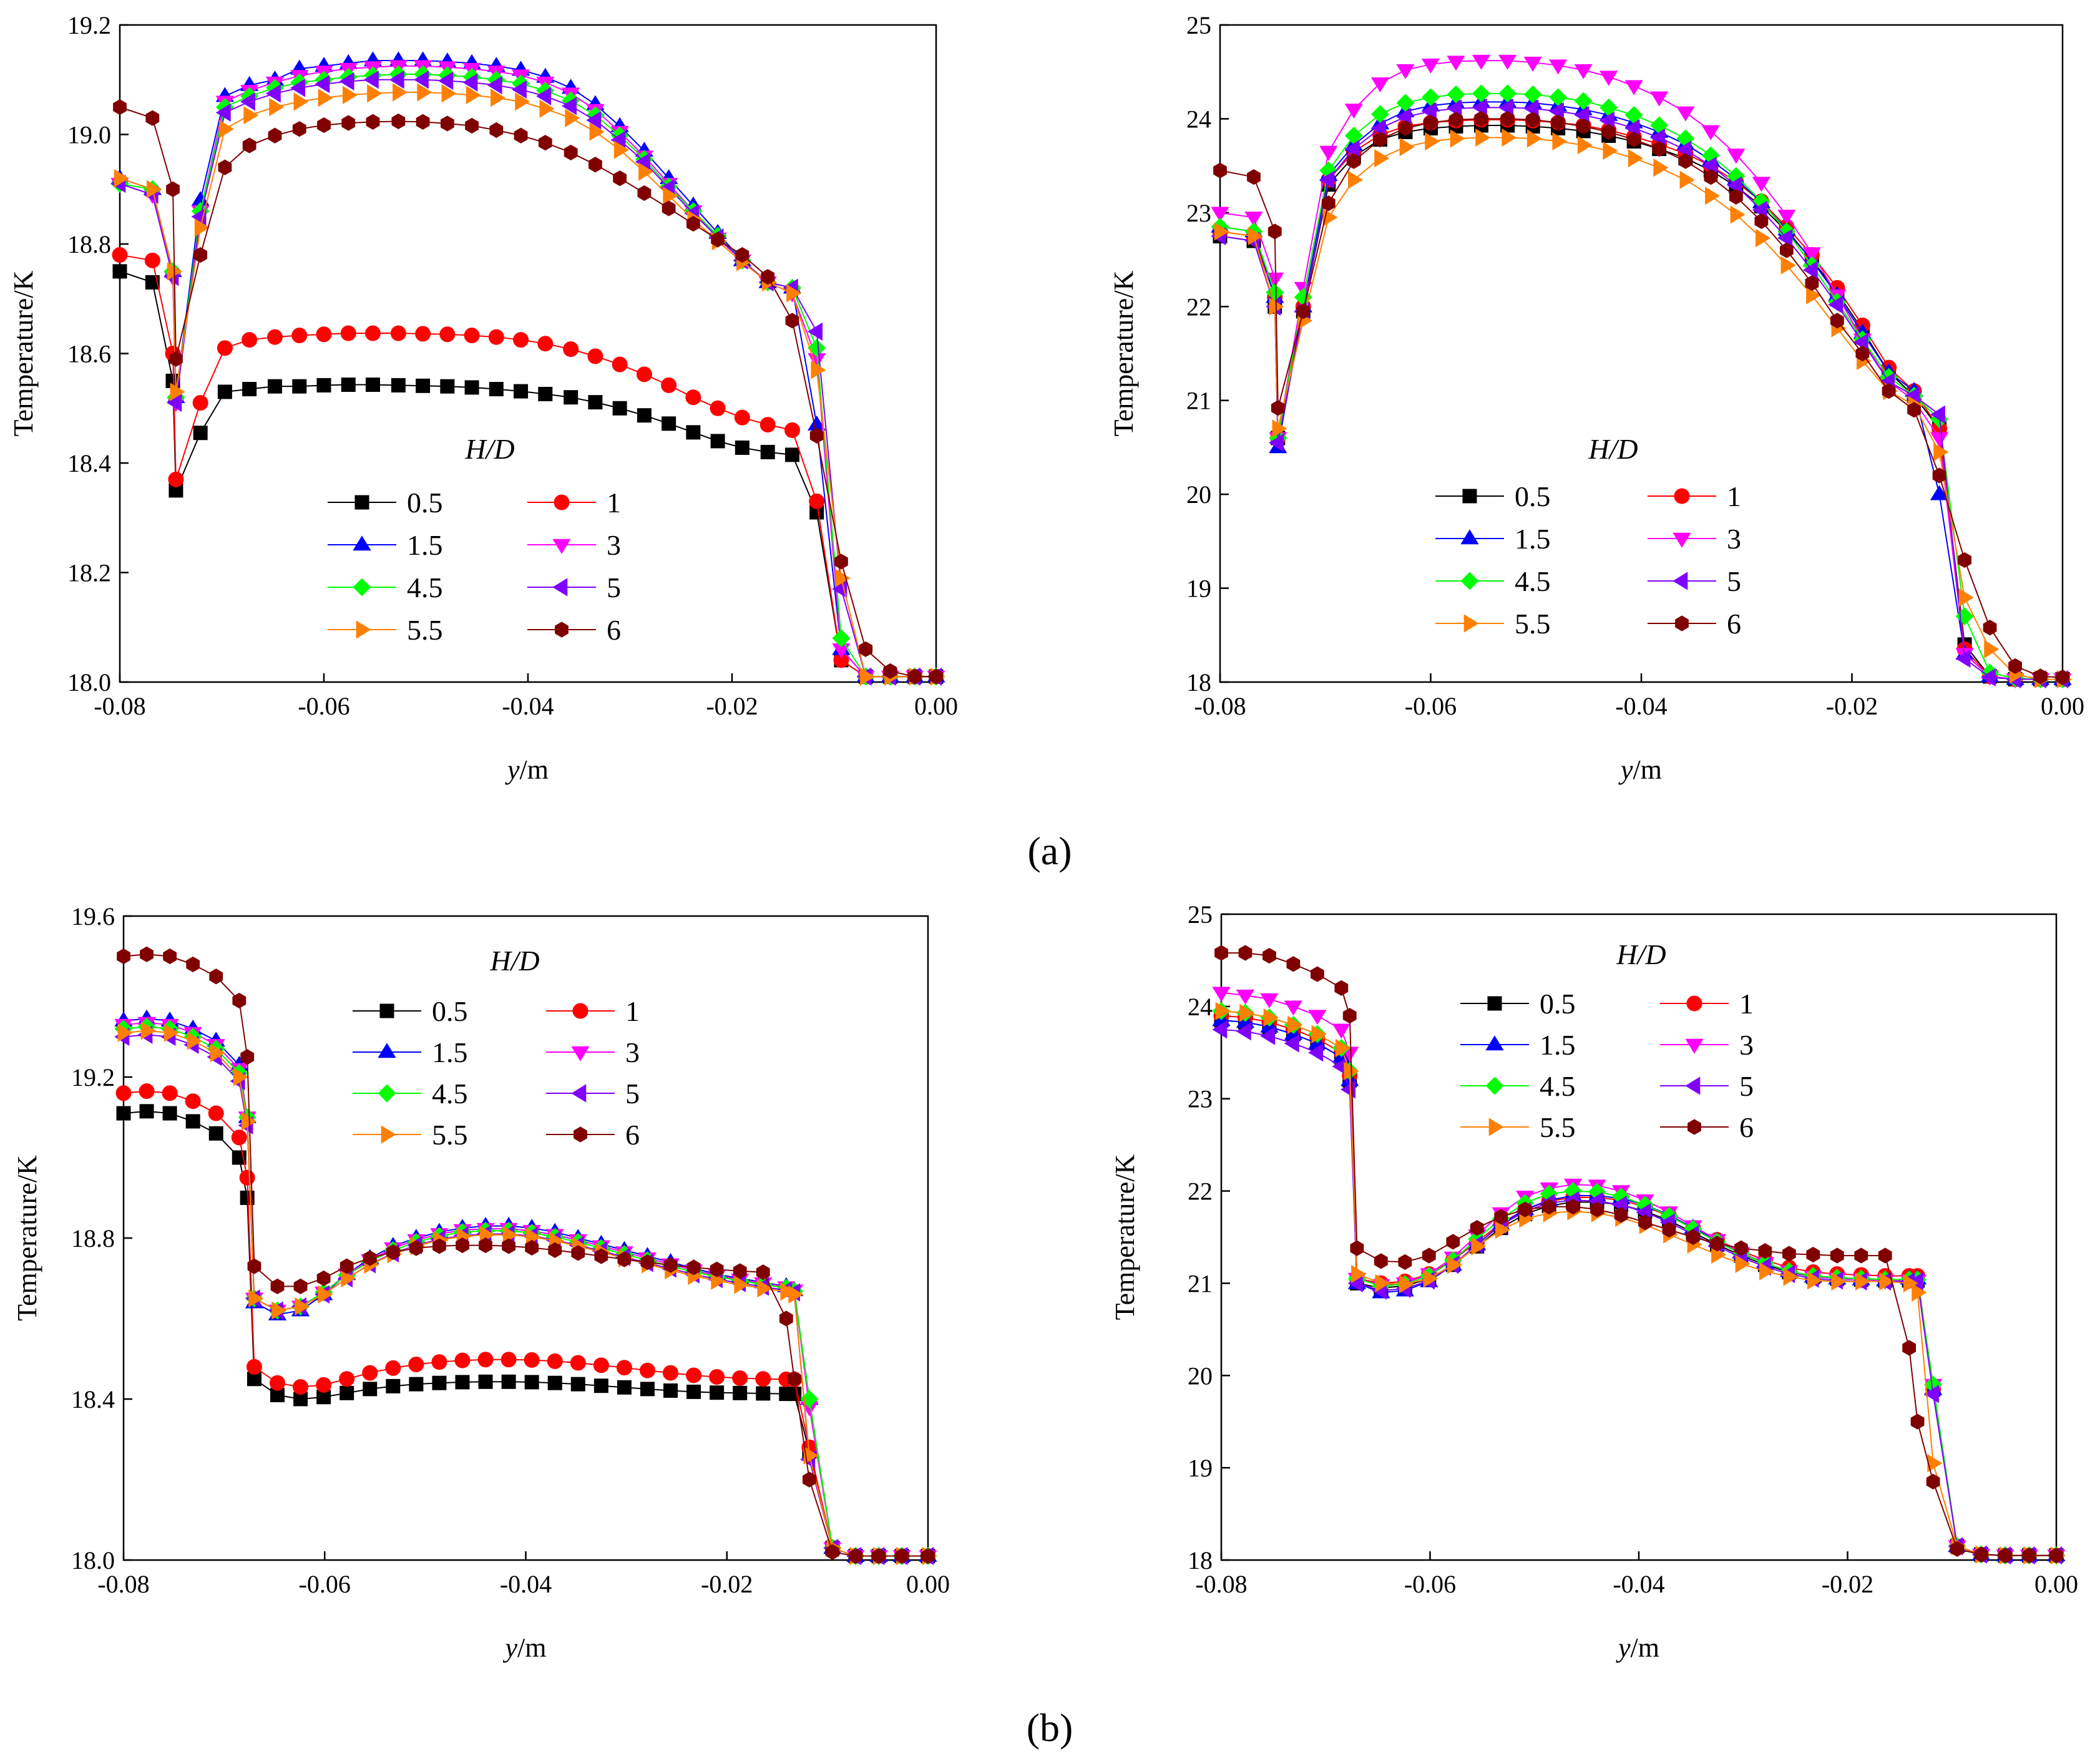 This screenshot has width=2100, height=1756. I want to click on series-0.5, so click(525, 1334).